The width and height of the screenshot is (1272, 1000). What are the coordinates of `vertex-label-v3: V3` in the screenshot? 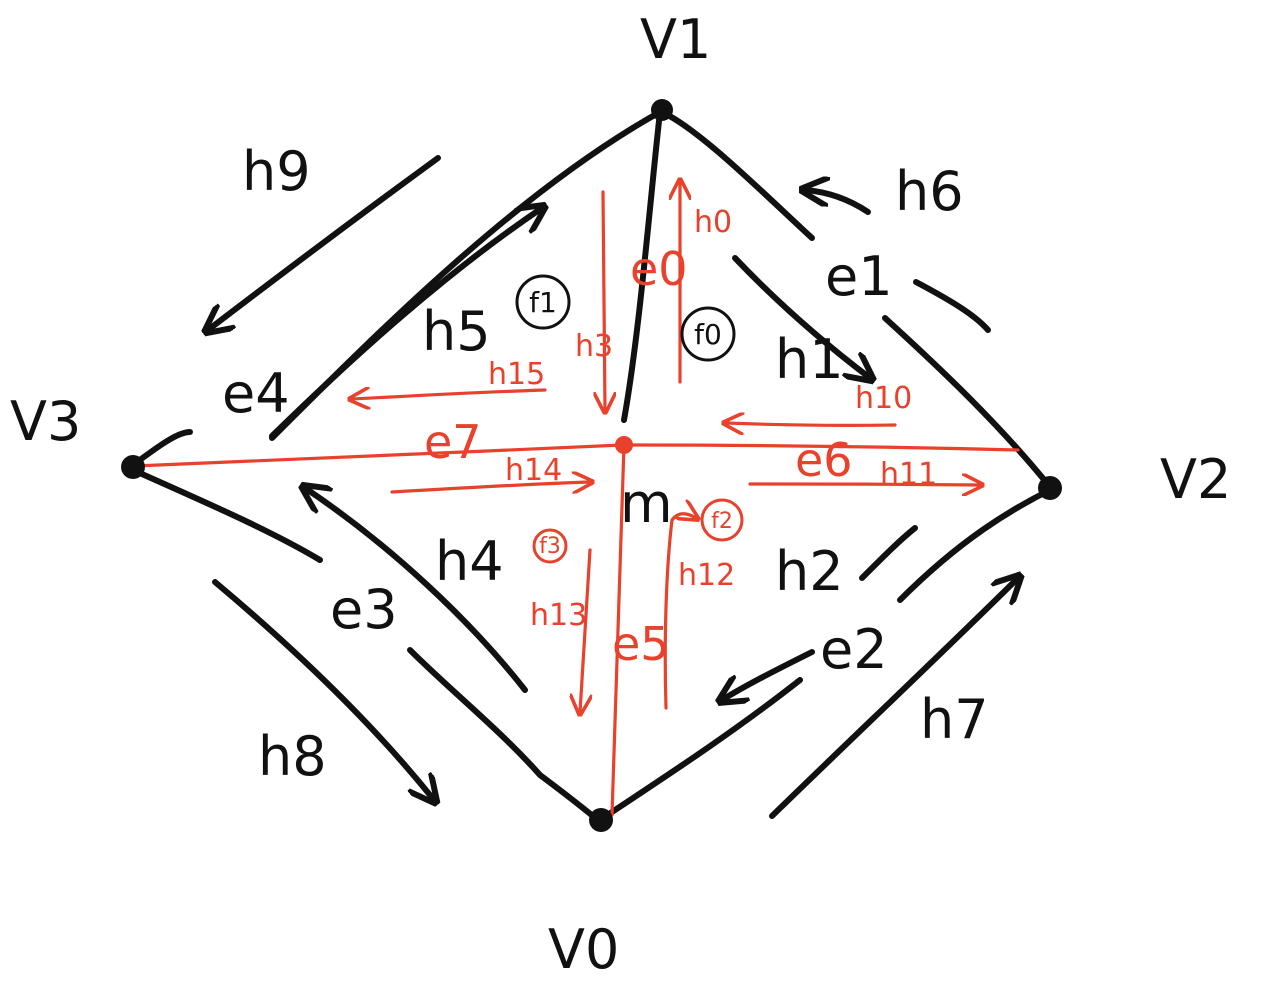 It's located at (45, 421).